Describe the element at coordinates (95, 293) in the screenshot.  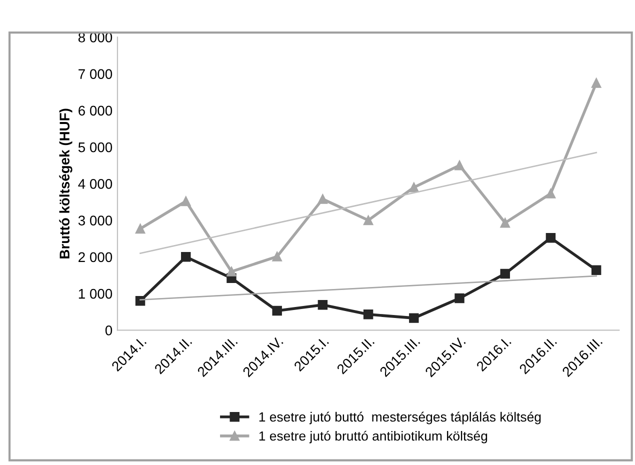
I see `y-tick-label: 1 000` at that location.